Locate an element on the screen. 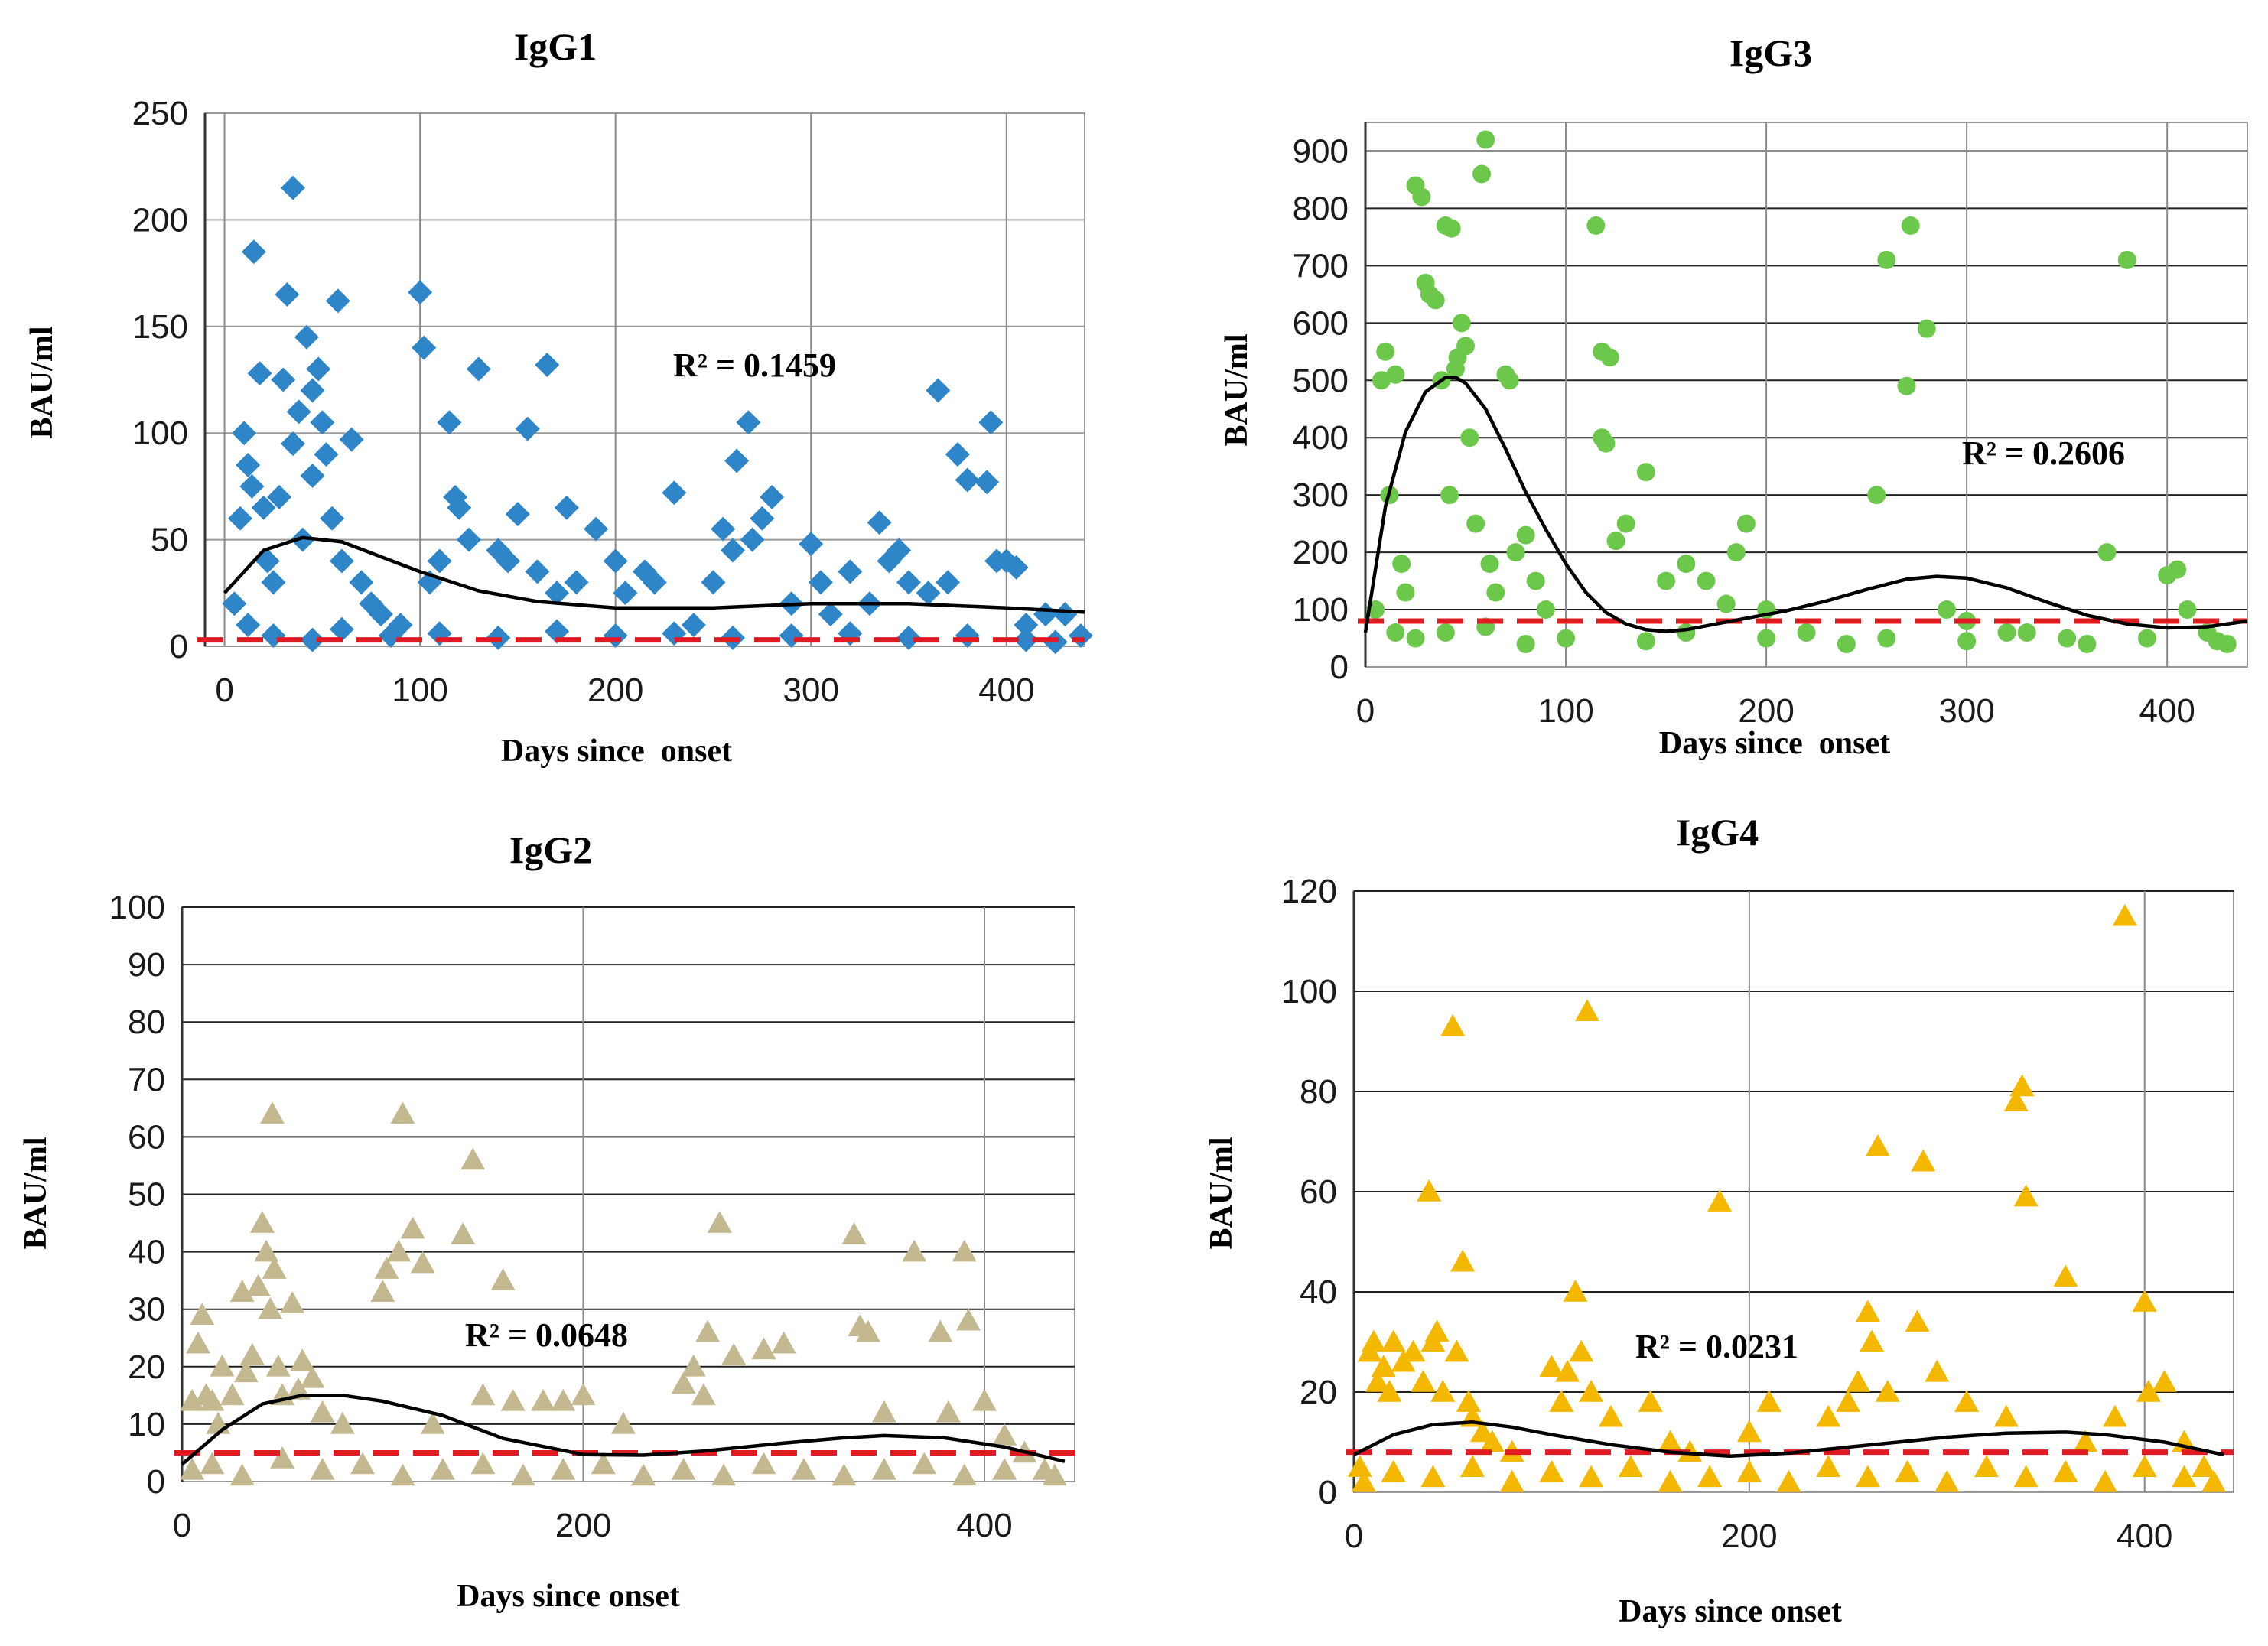 Image resolution: width=2268 pixels, height=1646 pixels. r-squared-label: R² = 0.2606 is located at coordinates (2044, 453).